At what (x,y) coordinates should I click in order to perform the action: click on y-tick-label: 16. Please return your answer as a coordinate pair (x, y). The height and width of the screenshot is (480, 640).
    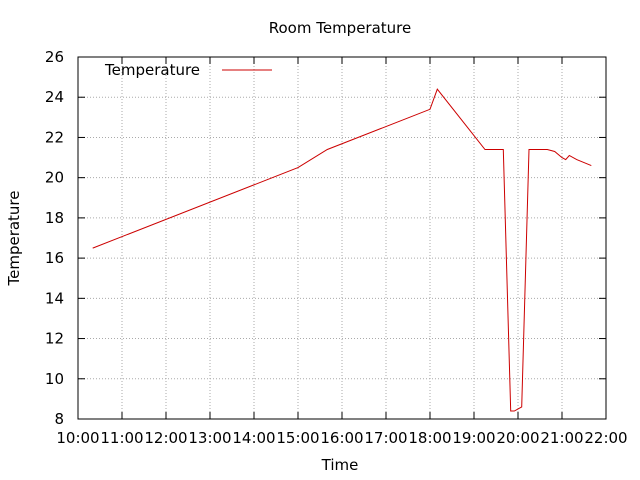
    Looking at the image, I should click on (54, 258).